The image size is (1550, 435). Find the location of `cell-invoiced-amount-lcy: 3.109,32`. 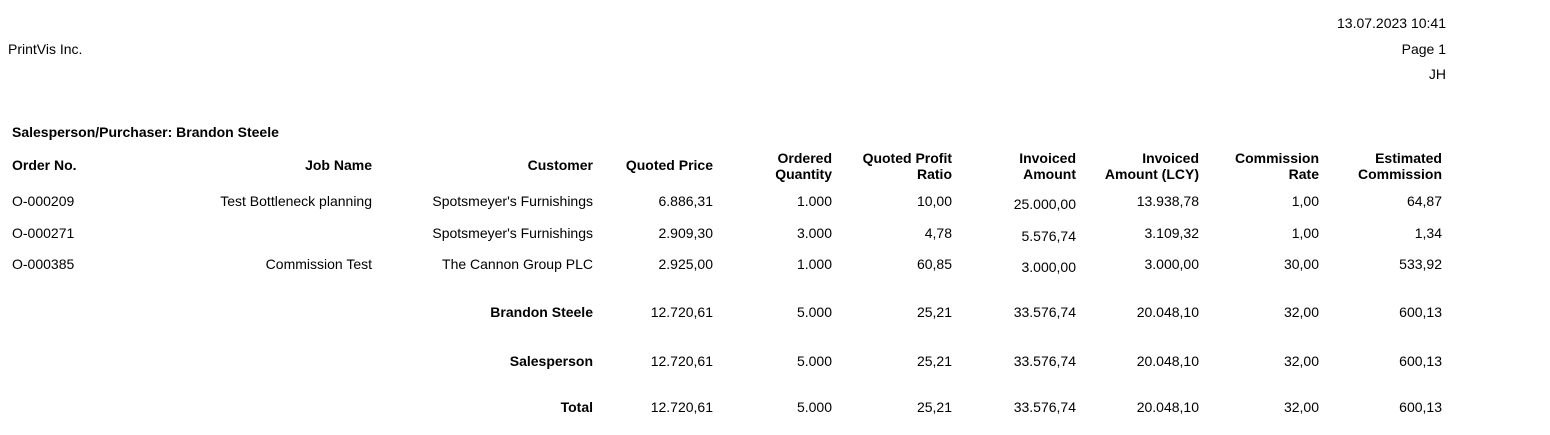

cell-invoiced-amount-lcy: 3.109,32 is located at coordinates (1172, 233).